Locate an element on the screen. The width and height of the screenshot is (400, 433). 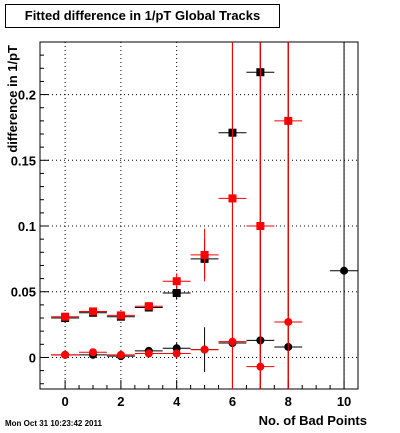
x-tick-label: 4 is located at coordinates (177, 401).